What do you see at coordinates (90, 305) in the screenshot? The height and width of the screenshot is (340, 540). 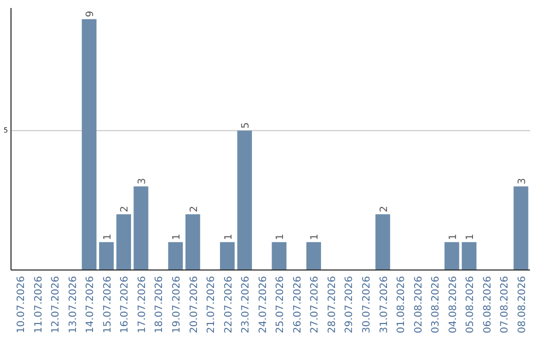 I see `x-tick-label: 14.07.2026` at bounding box center [90, 305].